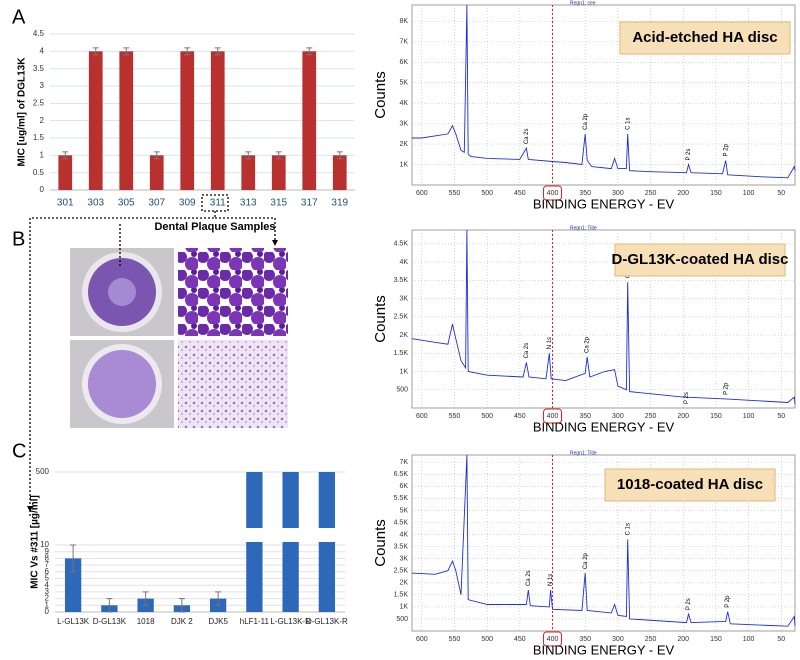 The image size is (800, 660). Describe the element at coordinates (551, 580) in the screenshot. I see `peak-label: N 1s` at that location.